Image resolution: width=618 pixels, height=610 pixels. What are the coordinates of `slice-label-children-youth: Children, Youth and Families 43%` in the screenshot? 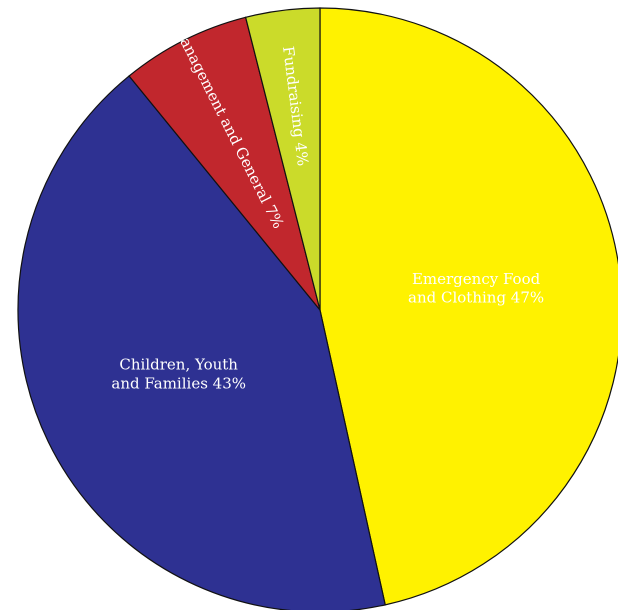 It's located at (178, 374).